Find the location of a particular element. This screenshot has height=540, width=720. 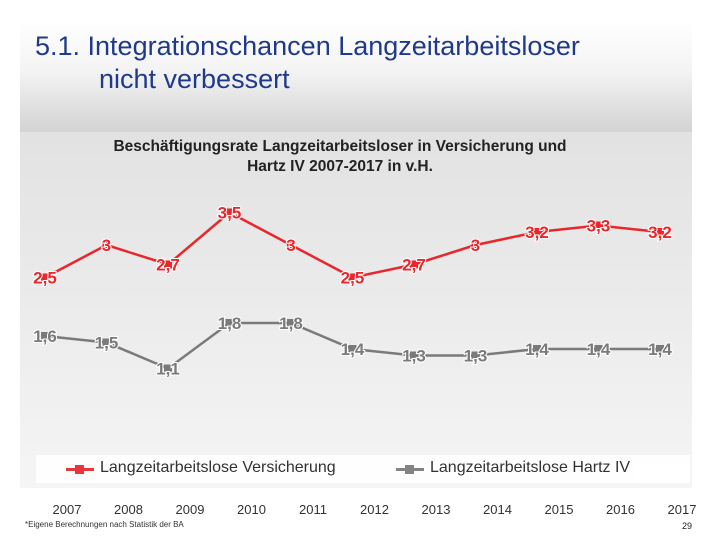

x-tick-label: 2016 is located at coordinates (620, 509).